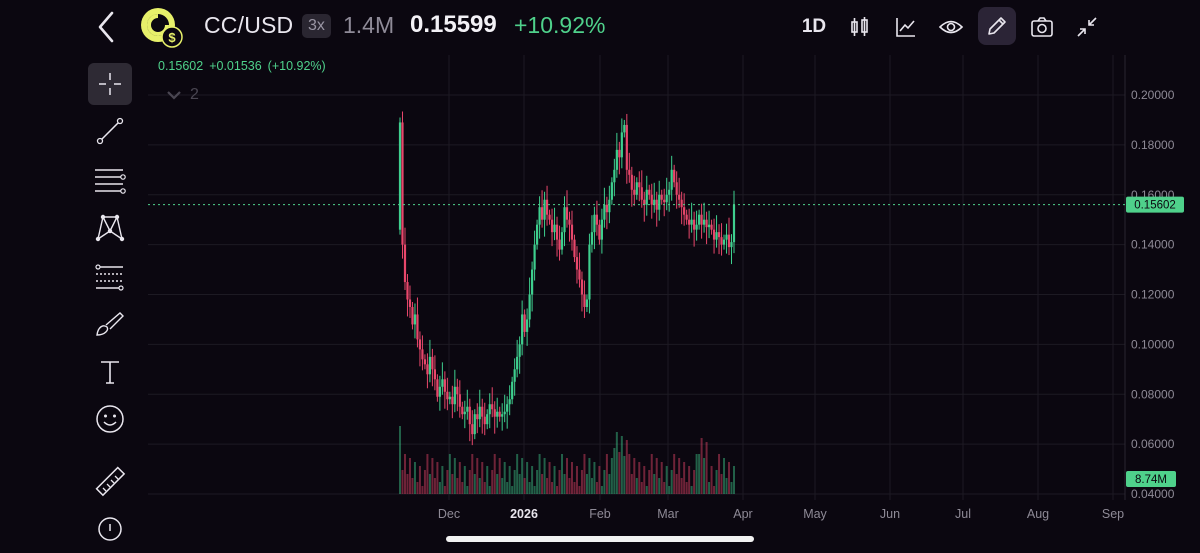 This screenshot has height=553, width=1200. Describe the element at coordinates (781, 514) in the screenshot. I see `x-axis: Dec 2026 Feb Mar Apr May Jun Jul Aug Sep` at that location.